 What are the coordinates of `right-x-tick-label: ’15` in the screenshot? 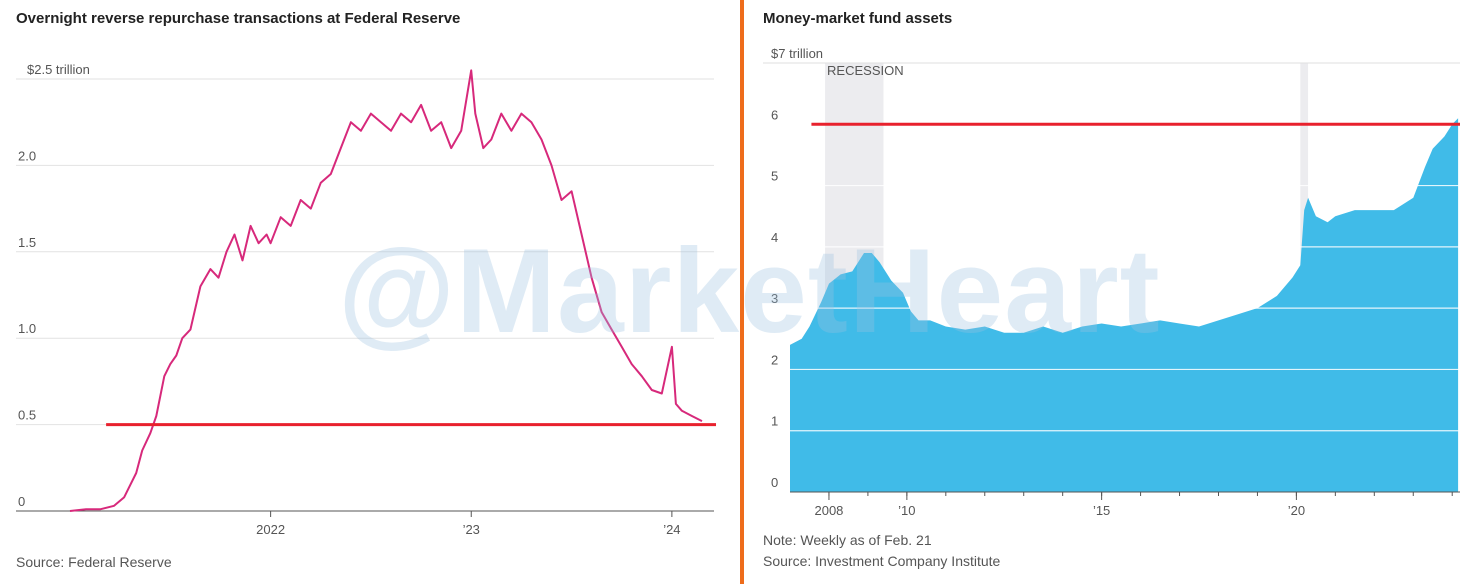 It's located at (1101, 510).